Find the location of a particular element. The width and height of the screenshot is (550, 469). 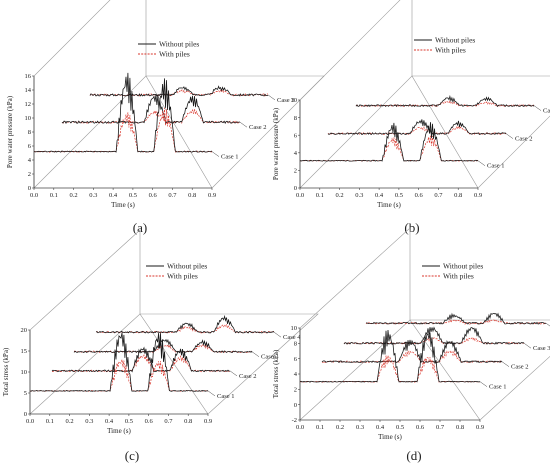

y-tick-label: 6 is located at coordinates (296, 135).